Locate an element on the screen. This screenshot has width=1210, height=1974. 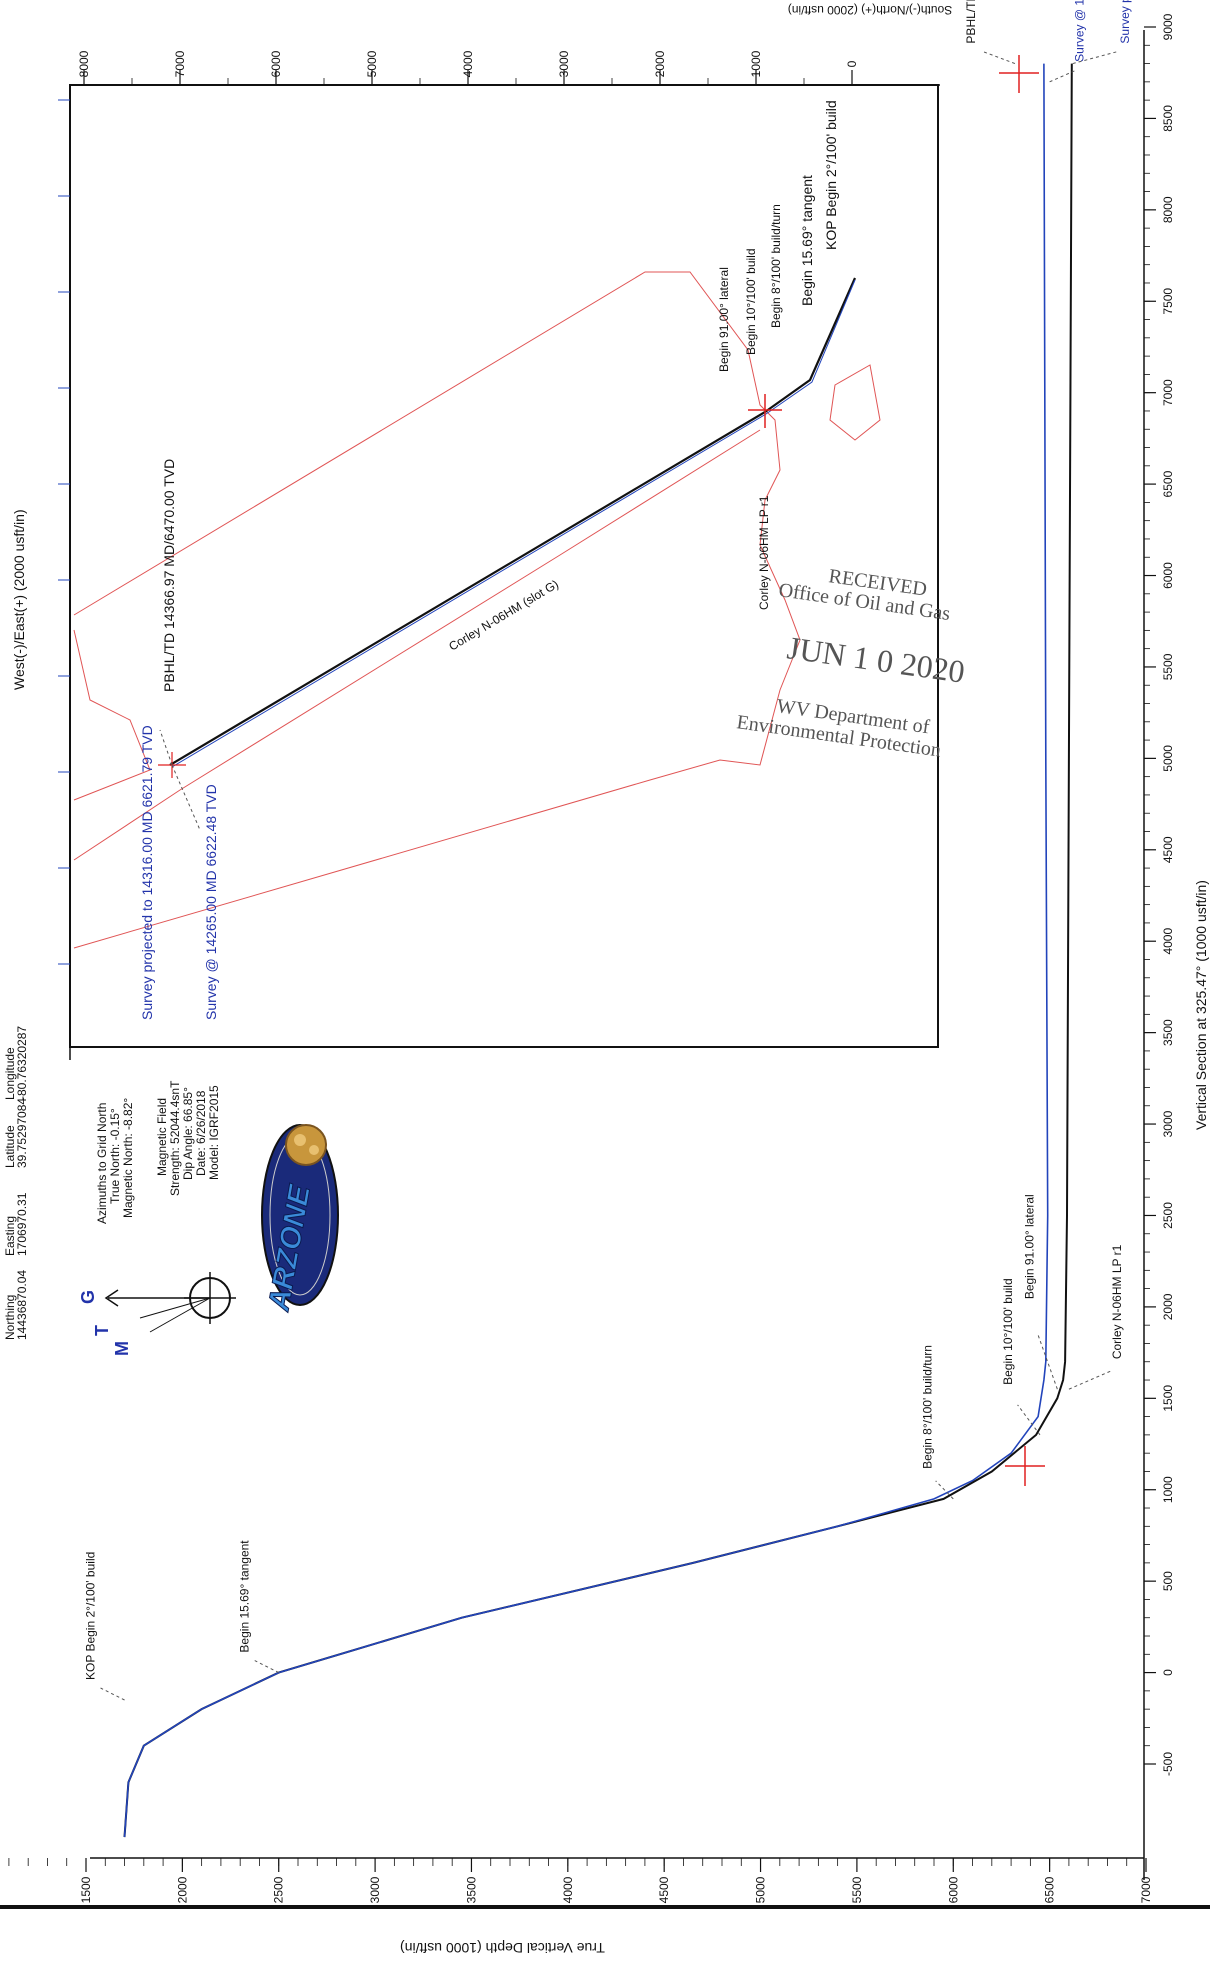
vs-tick-label: 5000 is located at coordinates (1168, 758).